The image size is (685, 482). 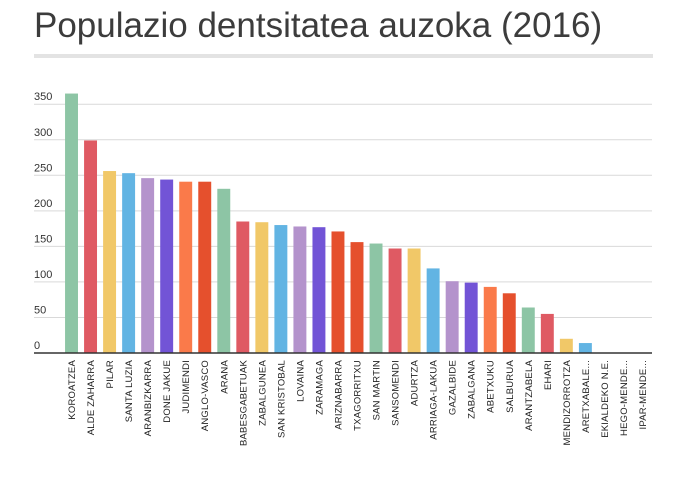 I want to click on y-tick-label: 150, so click(x=43, y=239).